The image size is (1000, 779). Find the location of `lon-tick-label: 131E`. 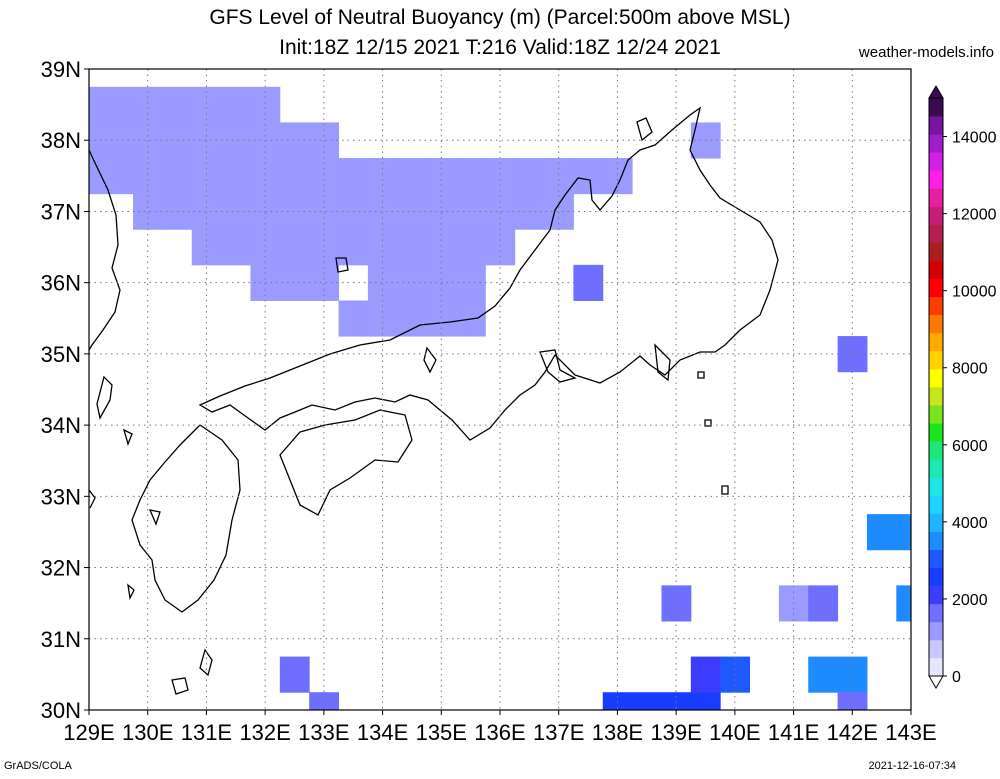

lon-tick-label: 131E is located at coordinates (206, 732).